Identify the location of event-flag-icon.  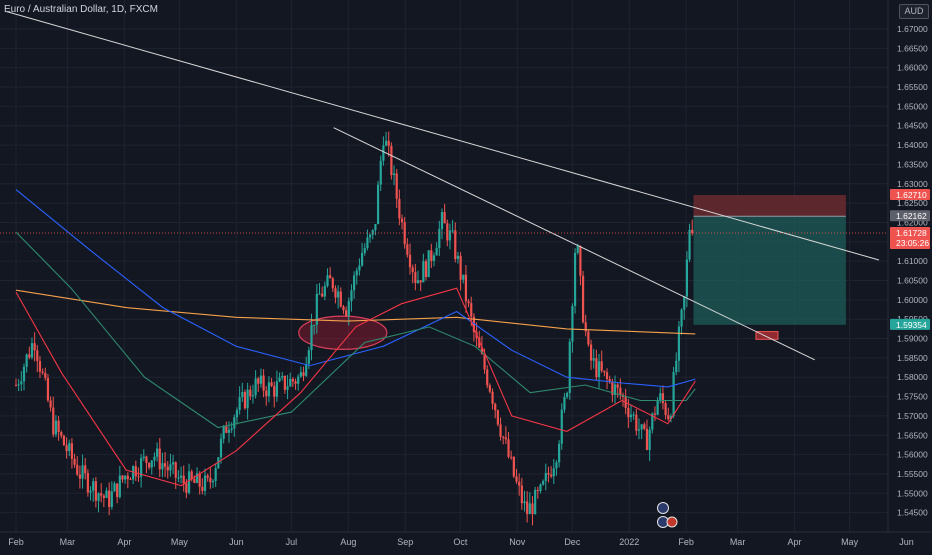
(672, 522).